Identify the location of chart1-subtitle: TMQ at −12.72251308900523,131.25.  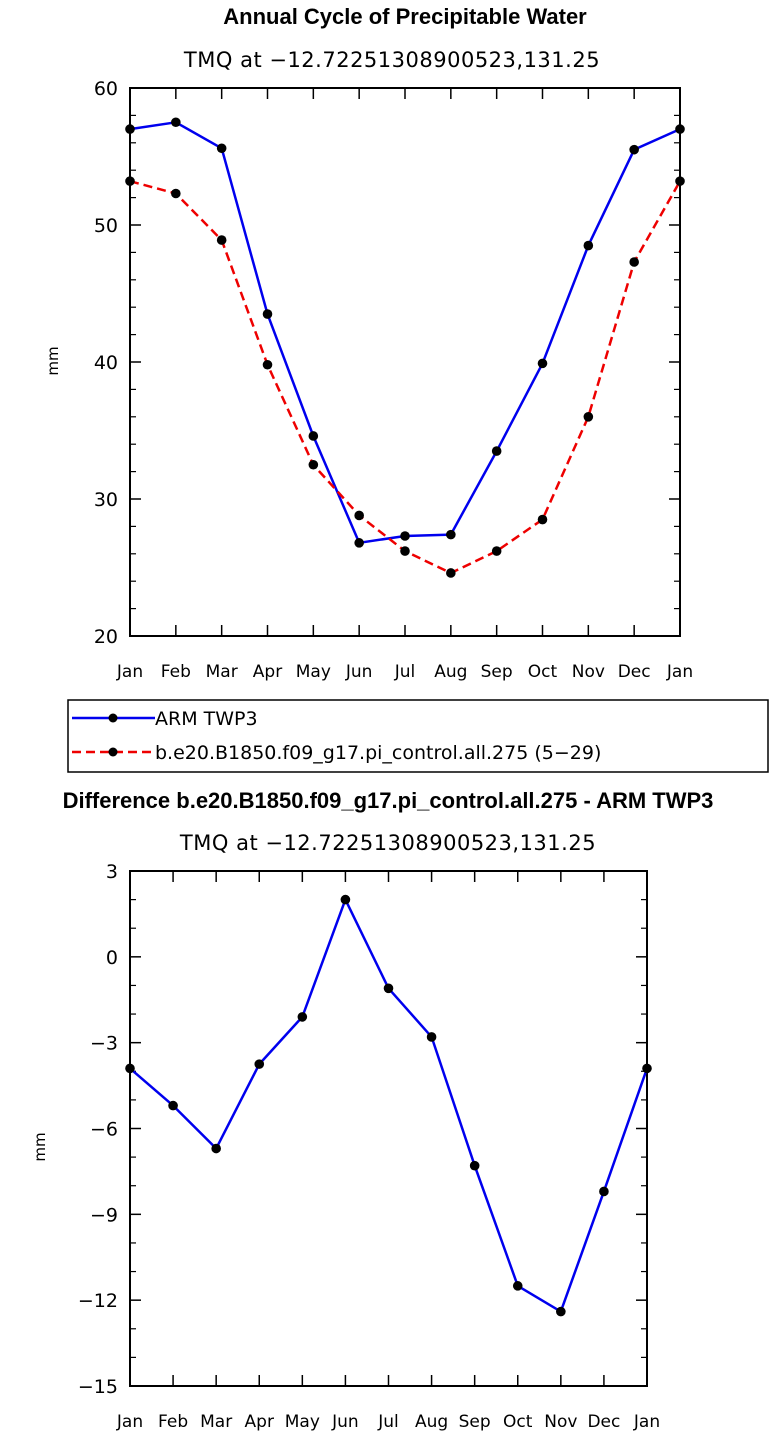
(391, 60).